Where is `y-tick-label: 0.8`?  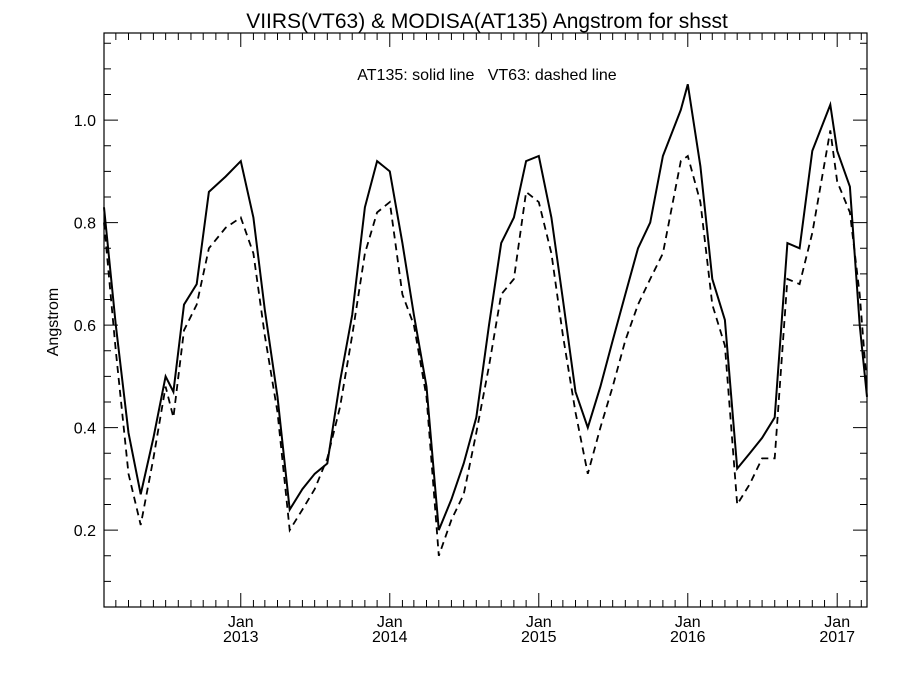
y-tick-label: 0.8 is located at coordinates (85, 224).